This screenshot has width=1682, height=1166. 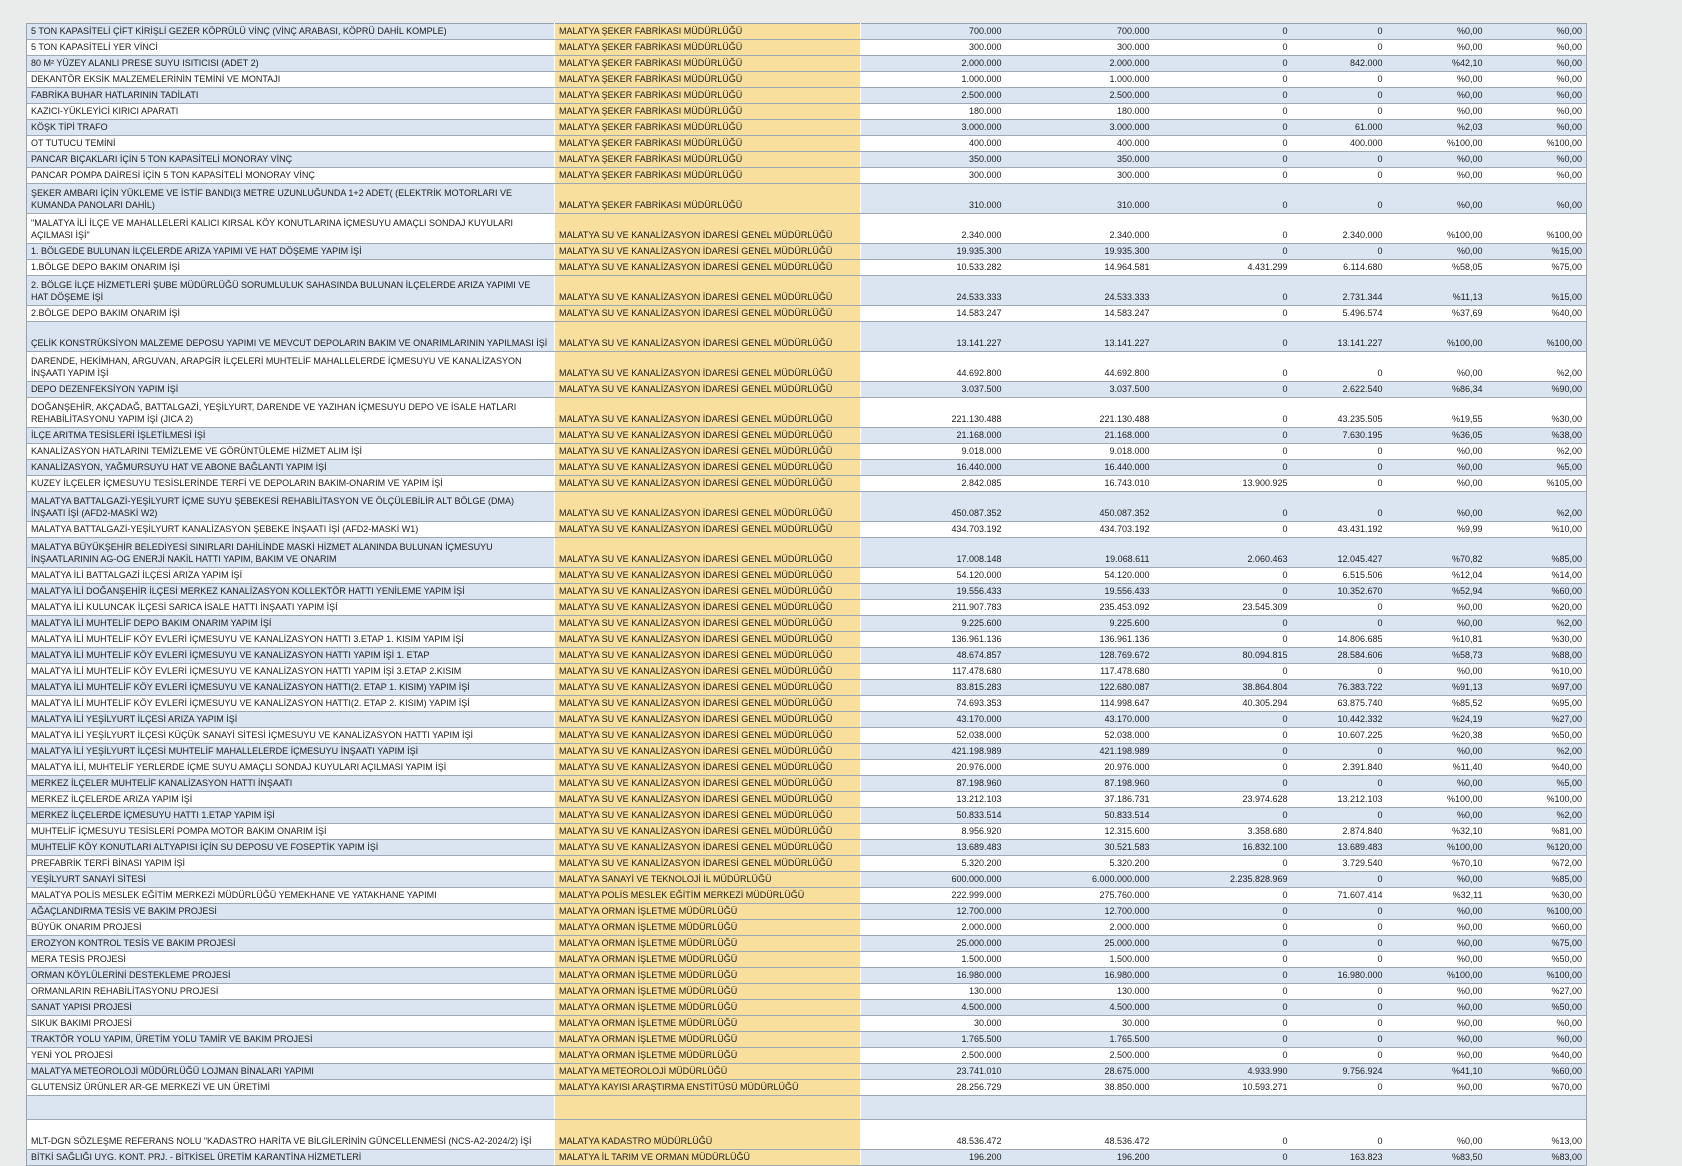 I want to click on expenditure-cell: 2.340.000, so click(x=1339, y=228).